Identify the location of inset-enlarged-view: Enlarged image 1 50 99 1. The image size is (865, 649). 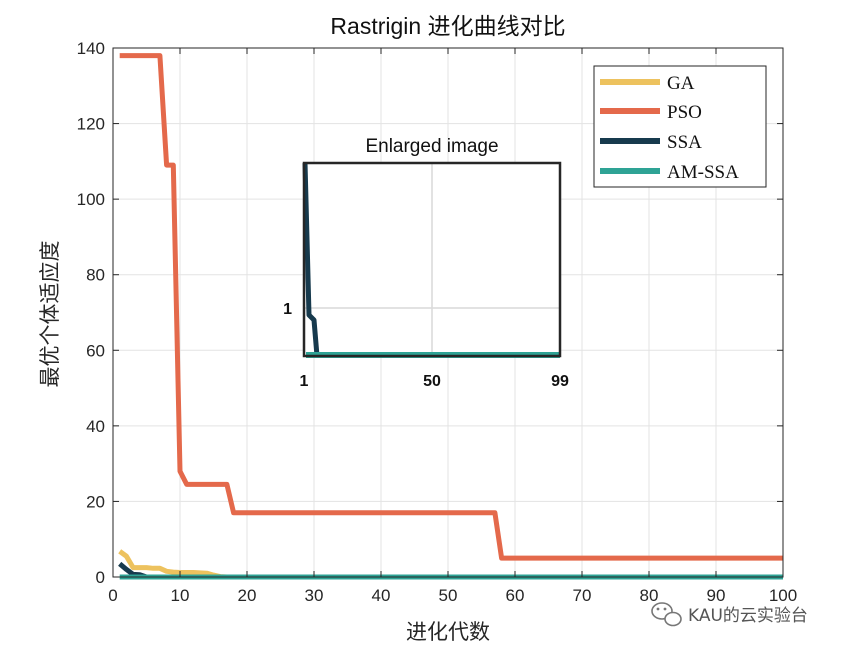
(426, 263).